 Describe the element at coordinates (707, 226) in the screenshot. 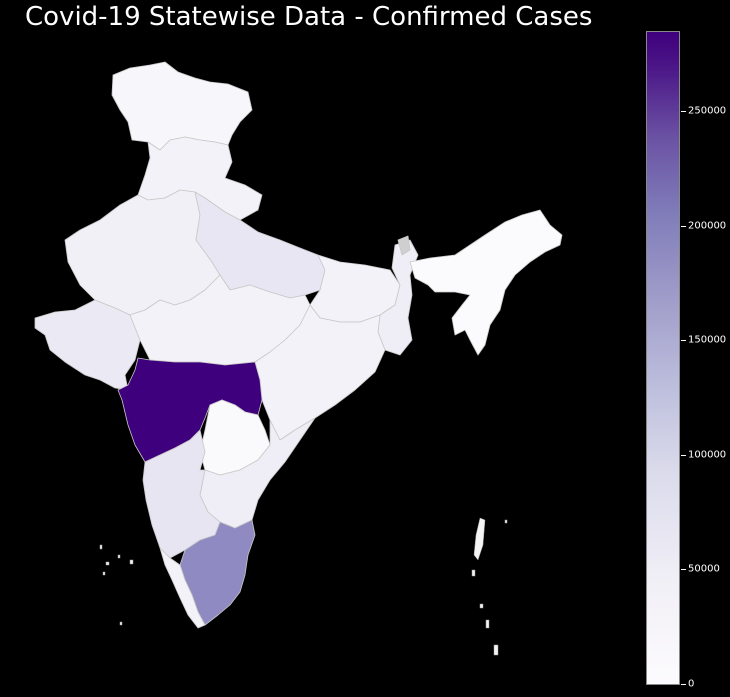

I see `colorbar-tick-label: 200000` at that location.